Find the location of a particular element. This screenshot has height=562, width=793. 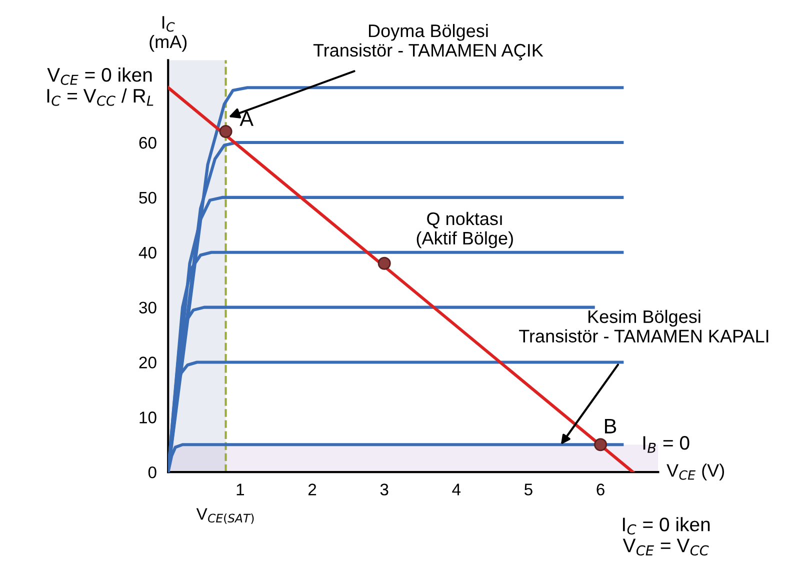

x-tick-label: 1 is located at coordinates (240, 490).